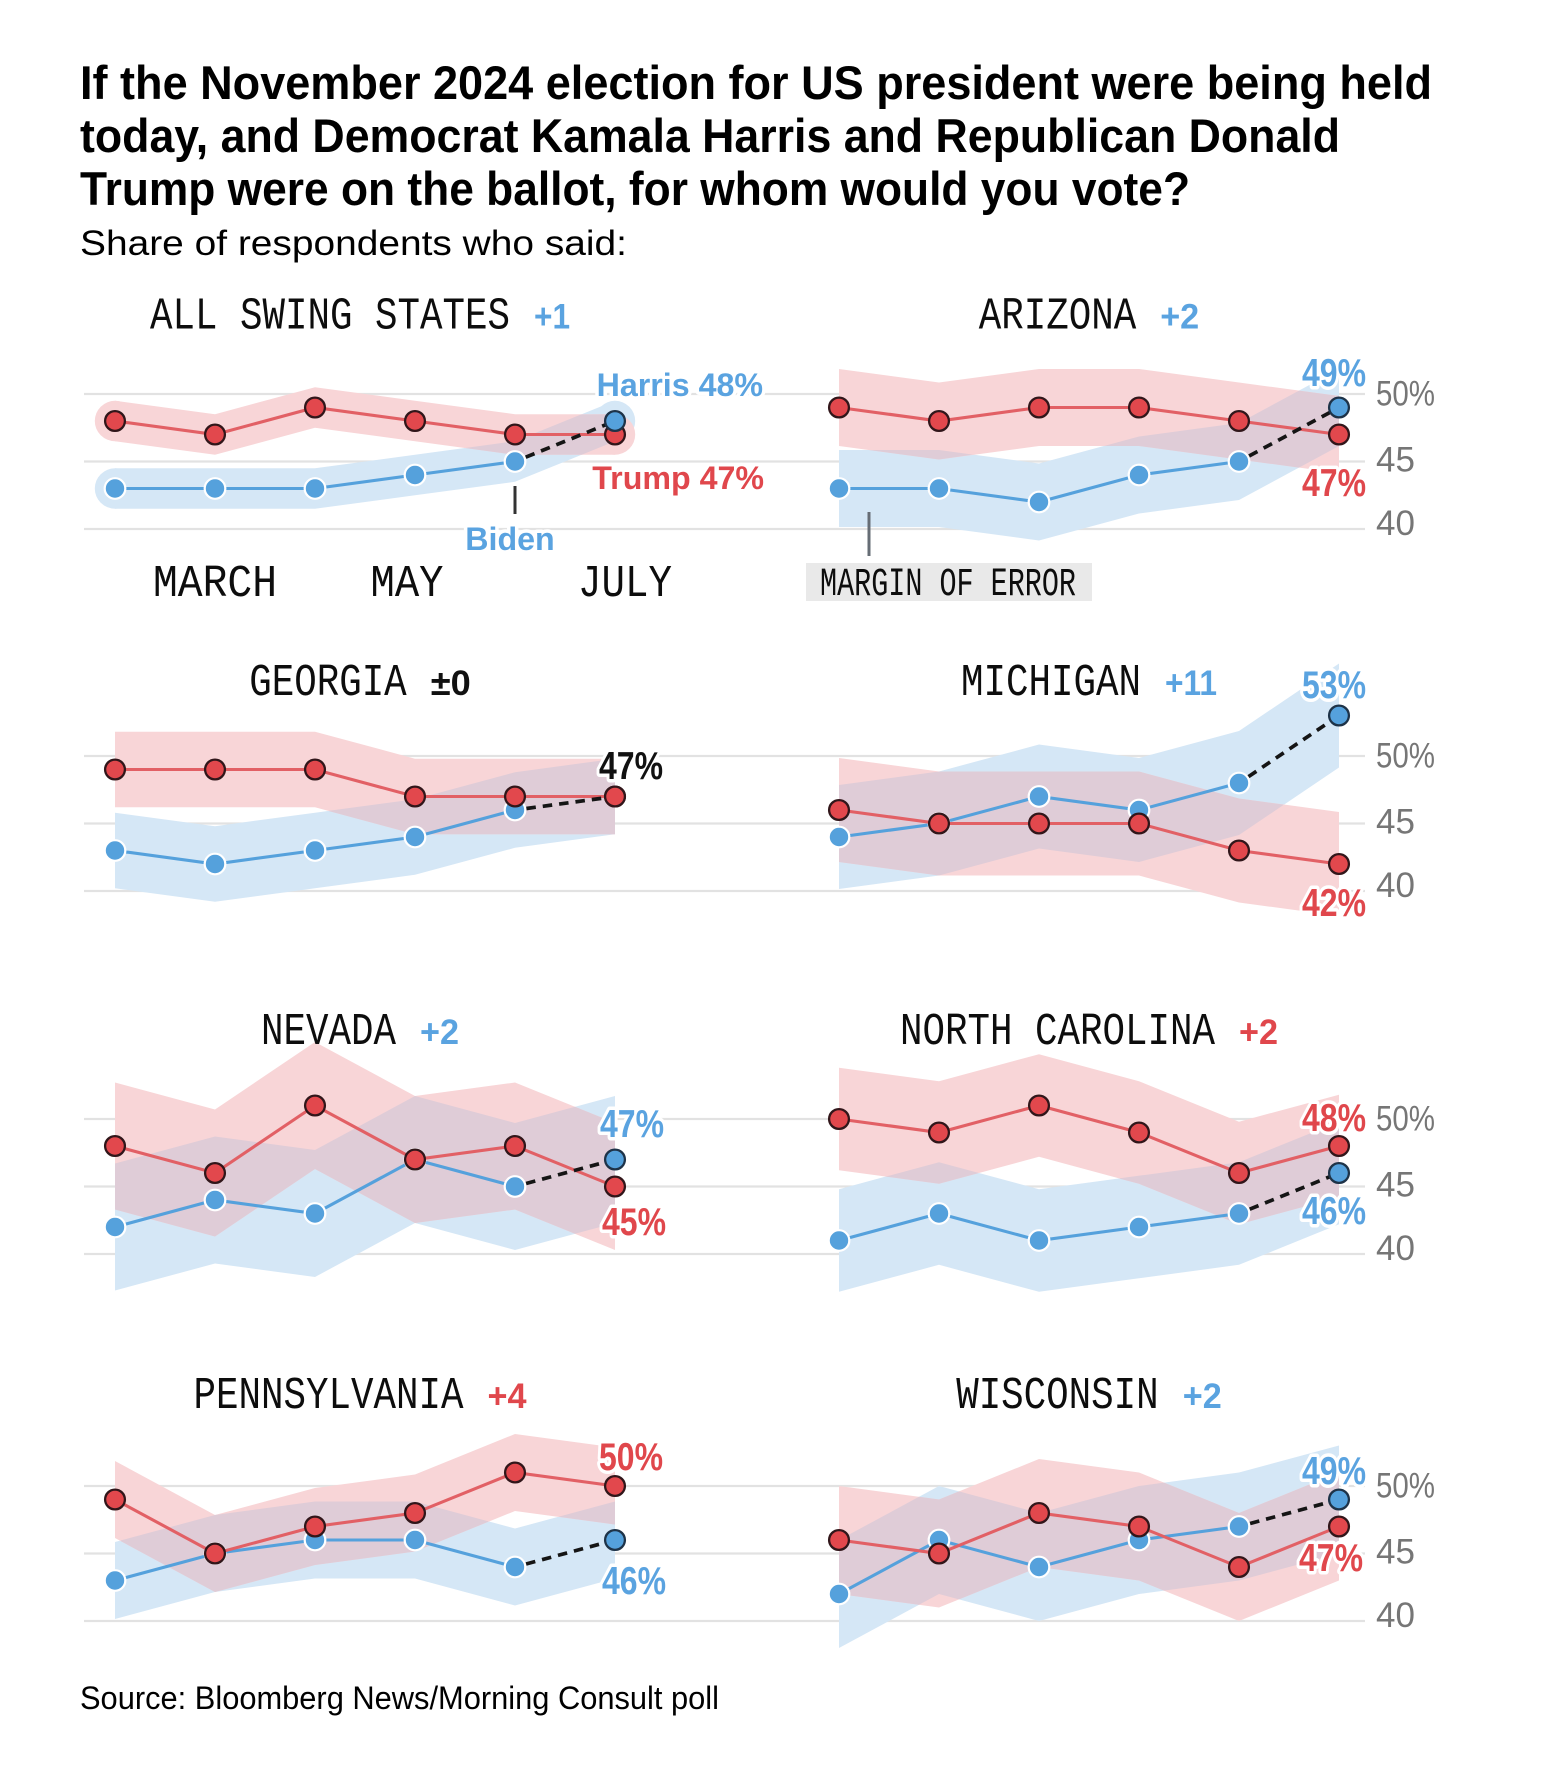  I want to click on svg-text: GEORGIA, so click(328, 683).